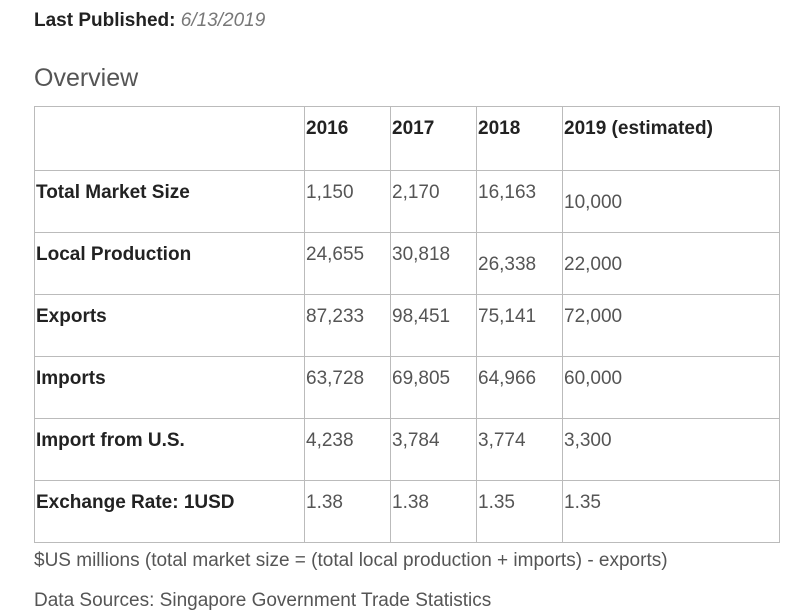 The width and height of the screenshot is (800, 616). Describe the element at coordinates (169, 138) in the screenshot. I see `table-cell` at that location.